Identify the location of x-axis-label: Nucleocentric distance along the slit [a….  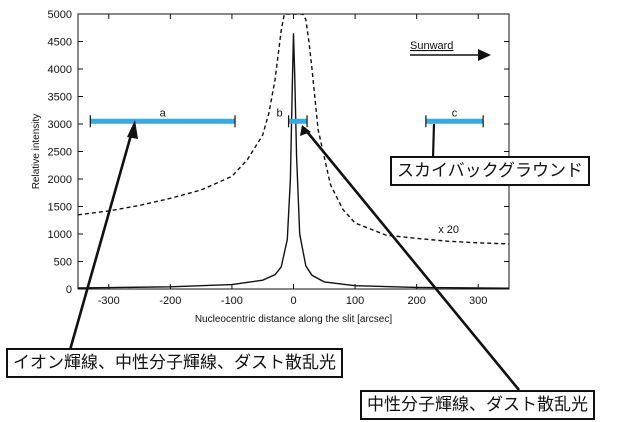
(294, 319).